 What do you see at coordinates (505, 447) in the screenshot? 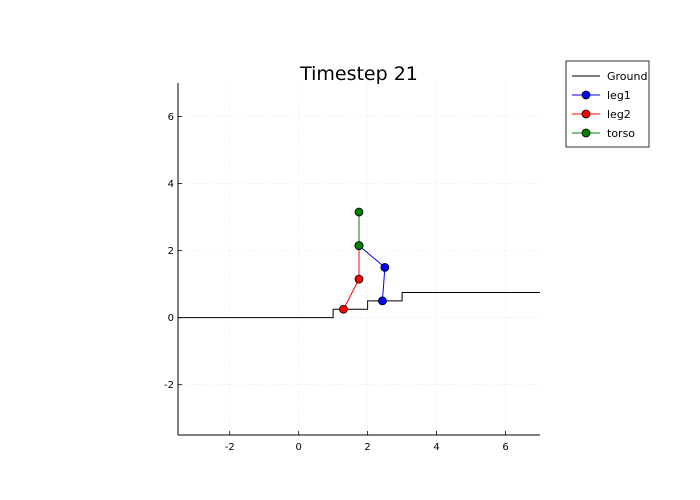
I see `x-tick-label: 6` at bounding box center [505, 447].